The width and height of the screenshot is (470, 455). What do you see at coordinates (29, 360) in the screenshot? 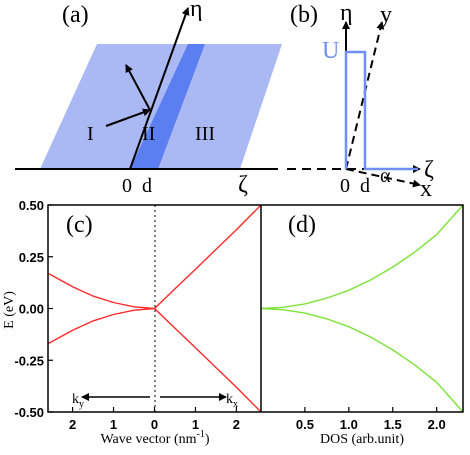
I see `y-tick-label: -0.25` at bounding box center [29, 360].